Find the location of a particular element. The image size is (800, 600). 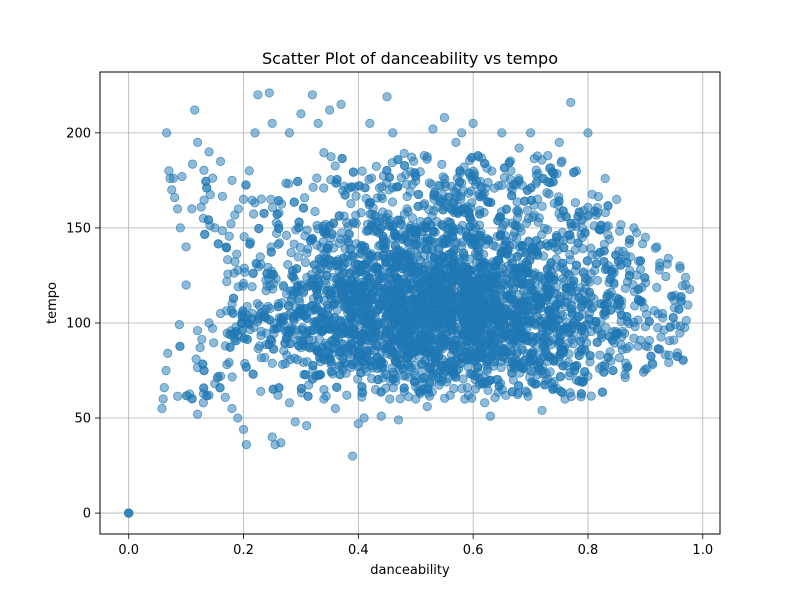

y-axis-ticks: 0 50 100 150 200 is located at coordinates (83, 324).